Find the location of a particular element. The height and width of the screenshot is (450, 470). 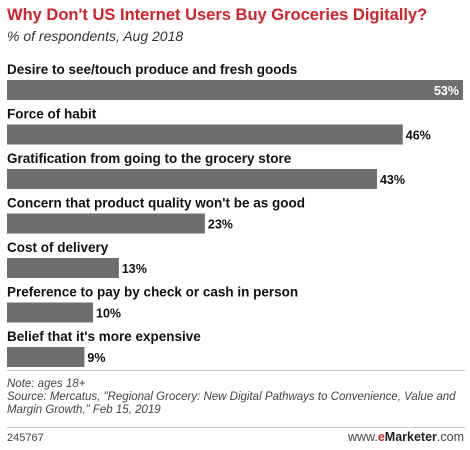

brand-e: e is located at coordinates (381, 437).